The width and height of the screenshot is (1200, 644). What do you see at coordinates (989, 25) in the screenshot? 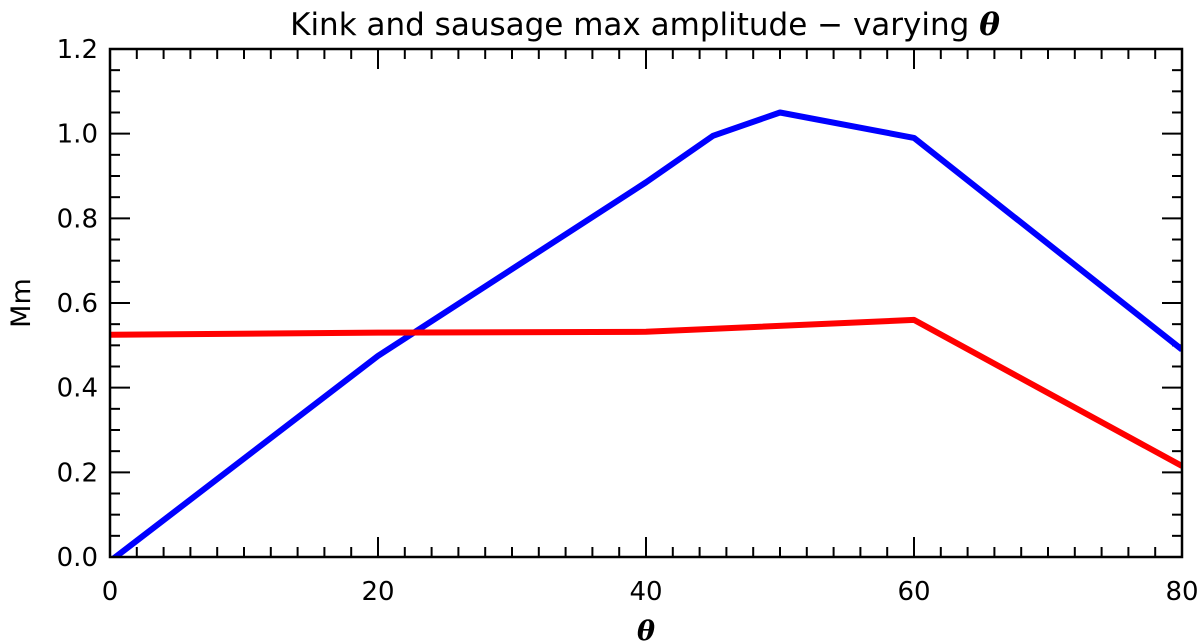
I see `chart-title-symbol: θ` at bounding box center [989, 25].